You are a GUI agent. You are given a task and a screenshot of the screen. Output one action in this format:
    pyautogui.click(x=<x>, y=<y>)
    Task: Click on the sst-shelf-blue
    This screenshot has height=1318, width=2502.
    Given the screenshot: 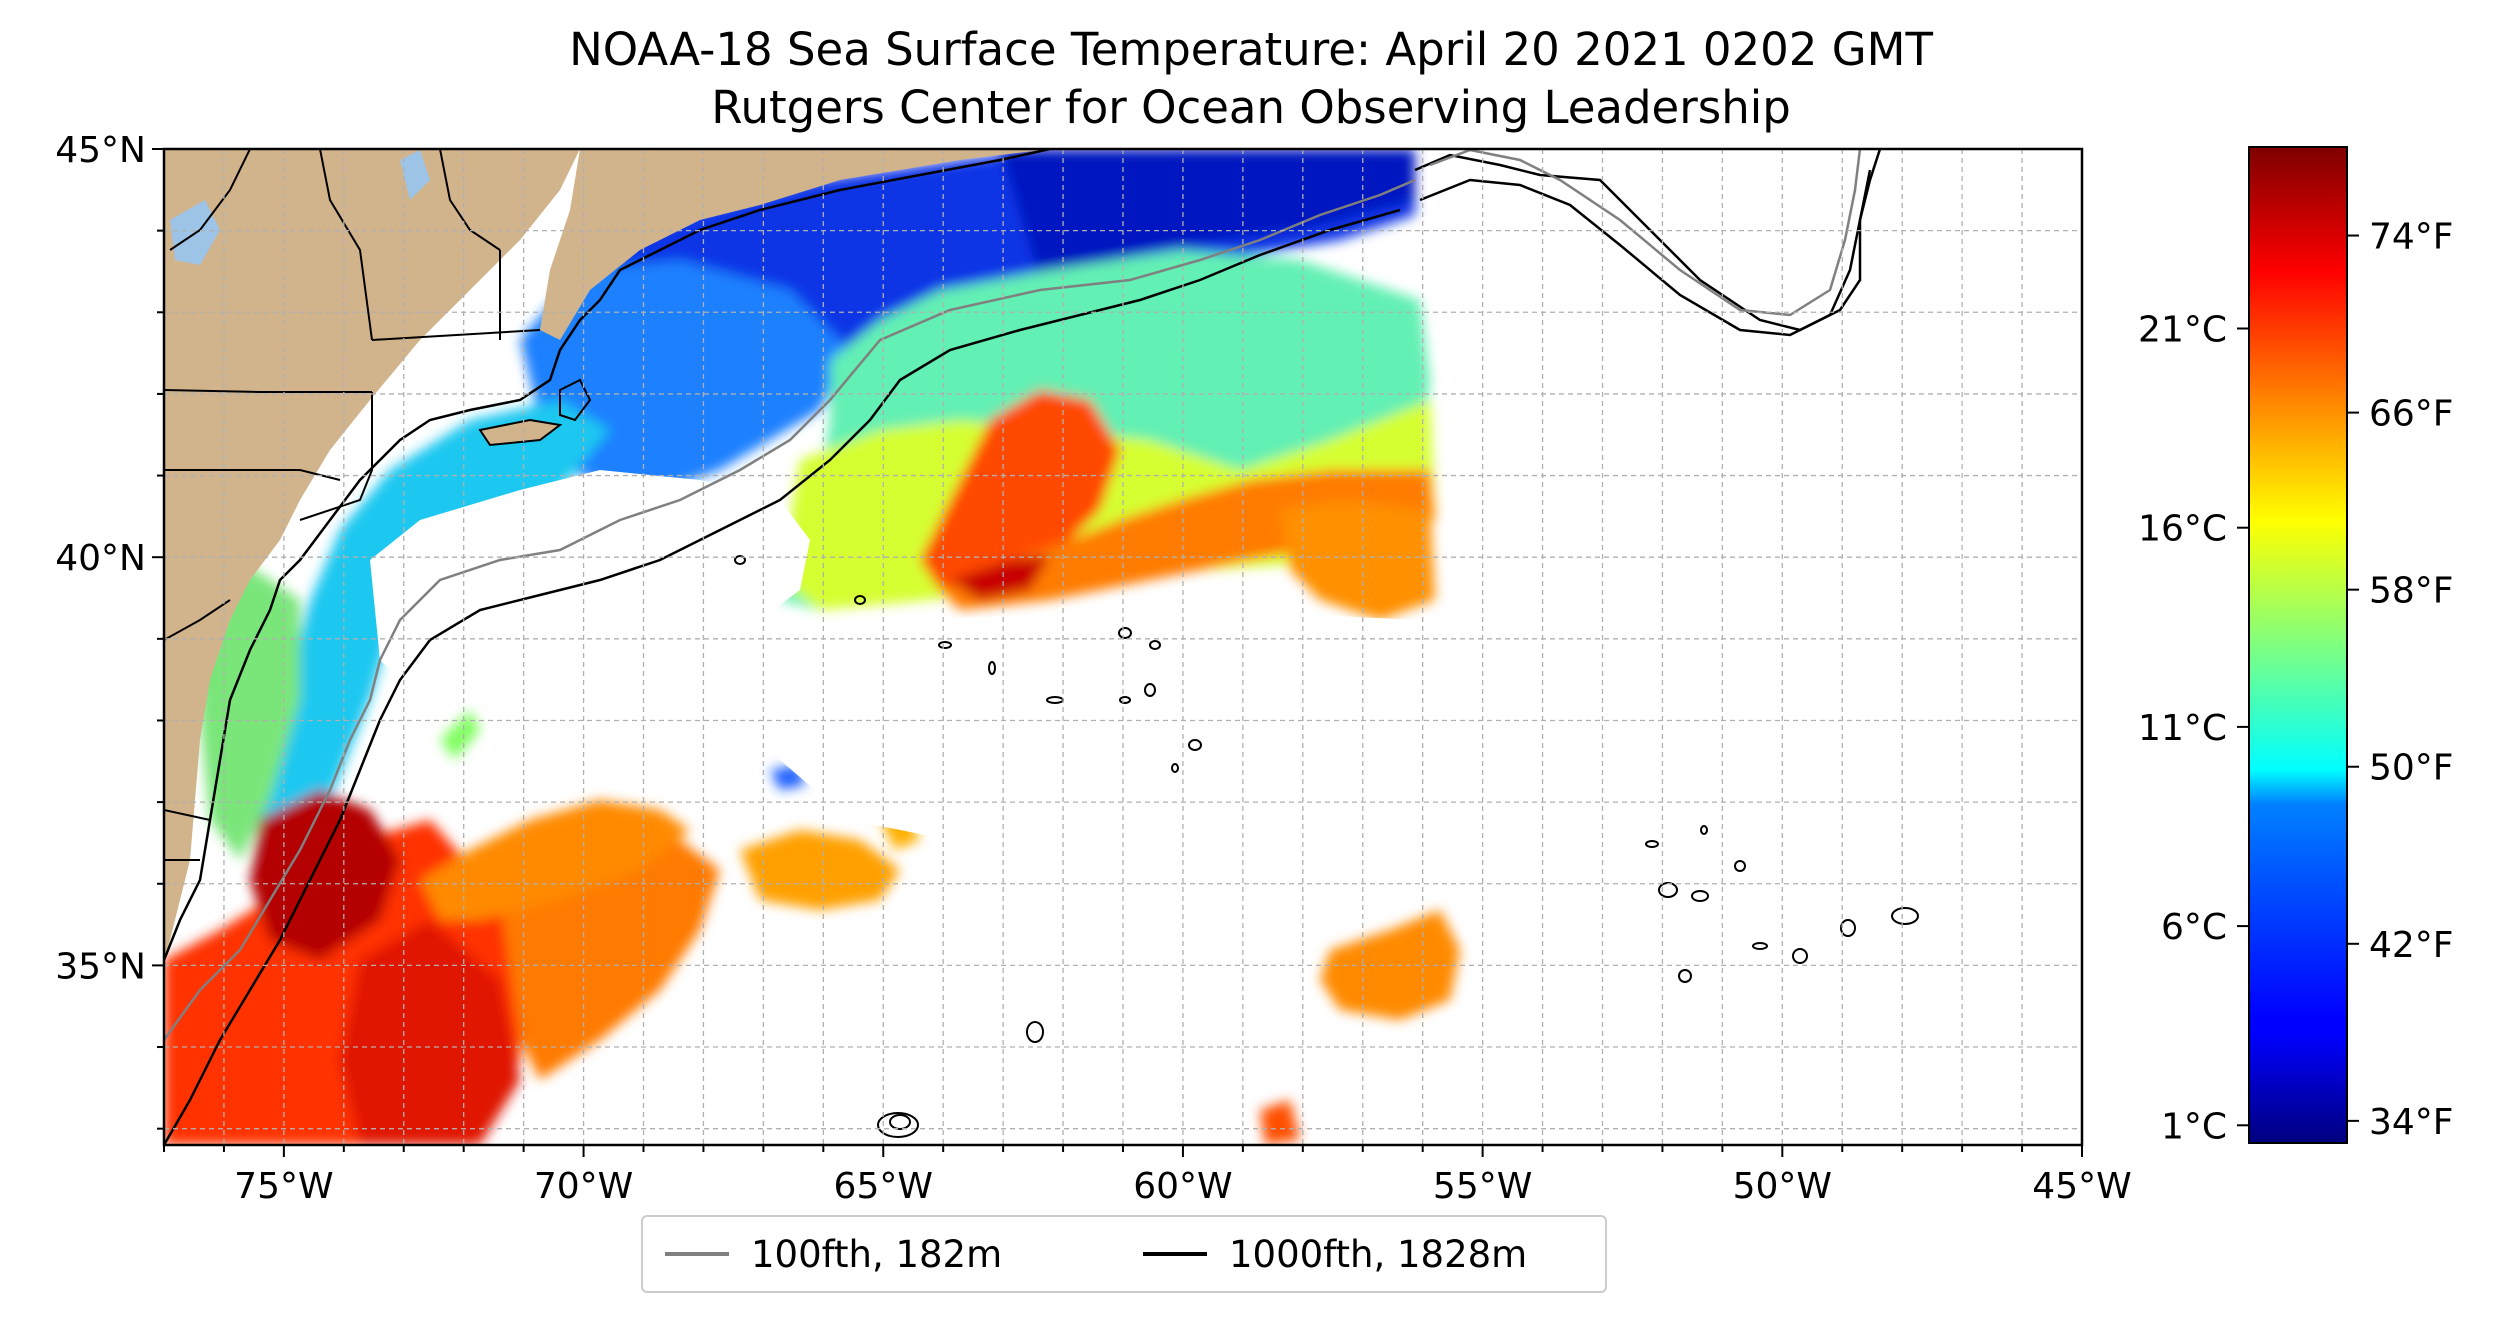 What is the action you would take?
    pyautogui.click(x=685, y=380)
    